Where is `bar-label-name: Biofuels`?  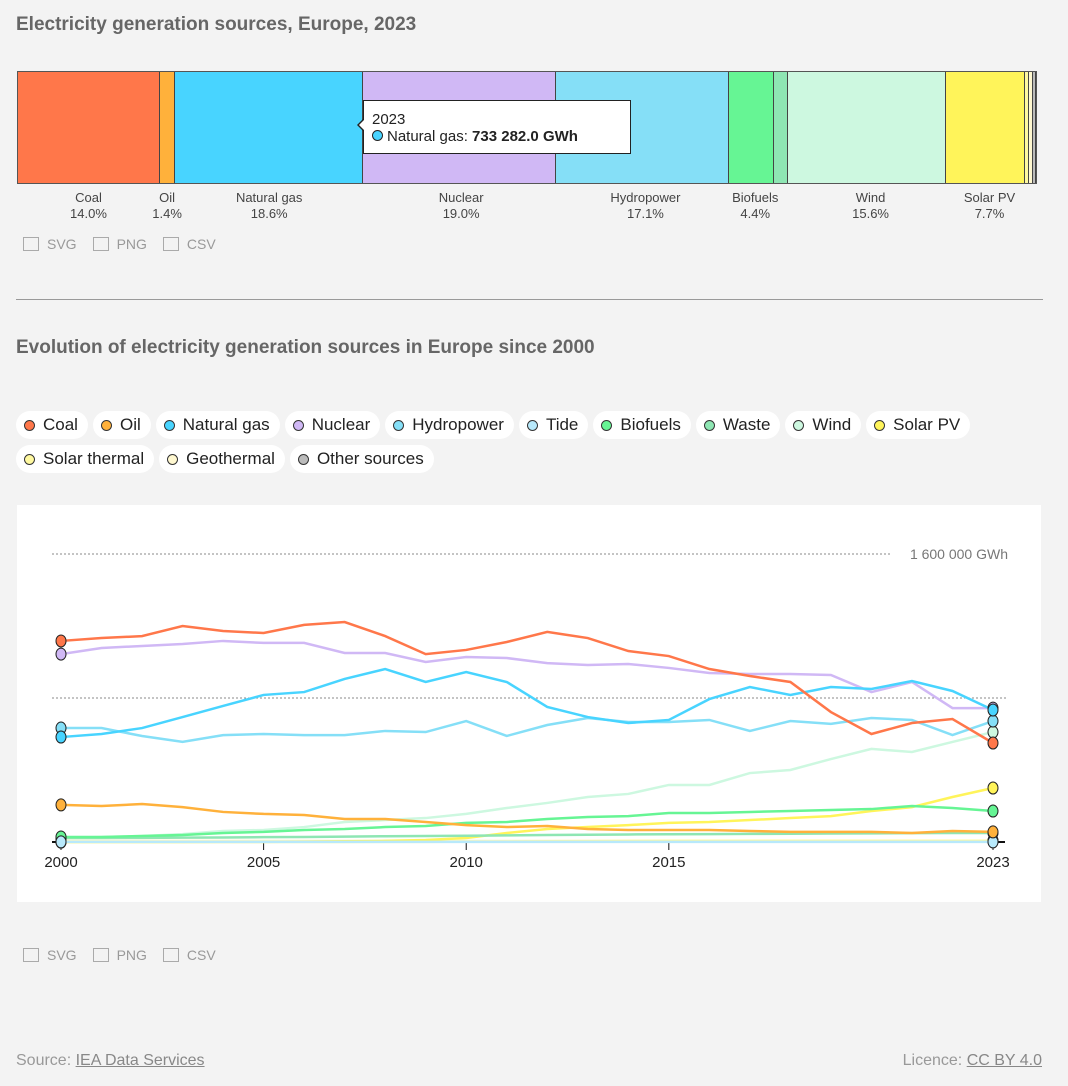
bar-label-name: Biofuels is located at coordinates (755, 197).